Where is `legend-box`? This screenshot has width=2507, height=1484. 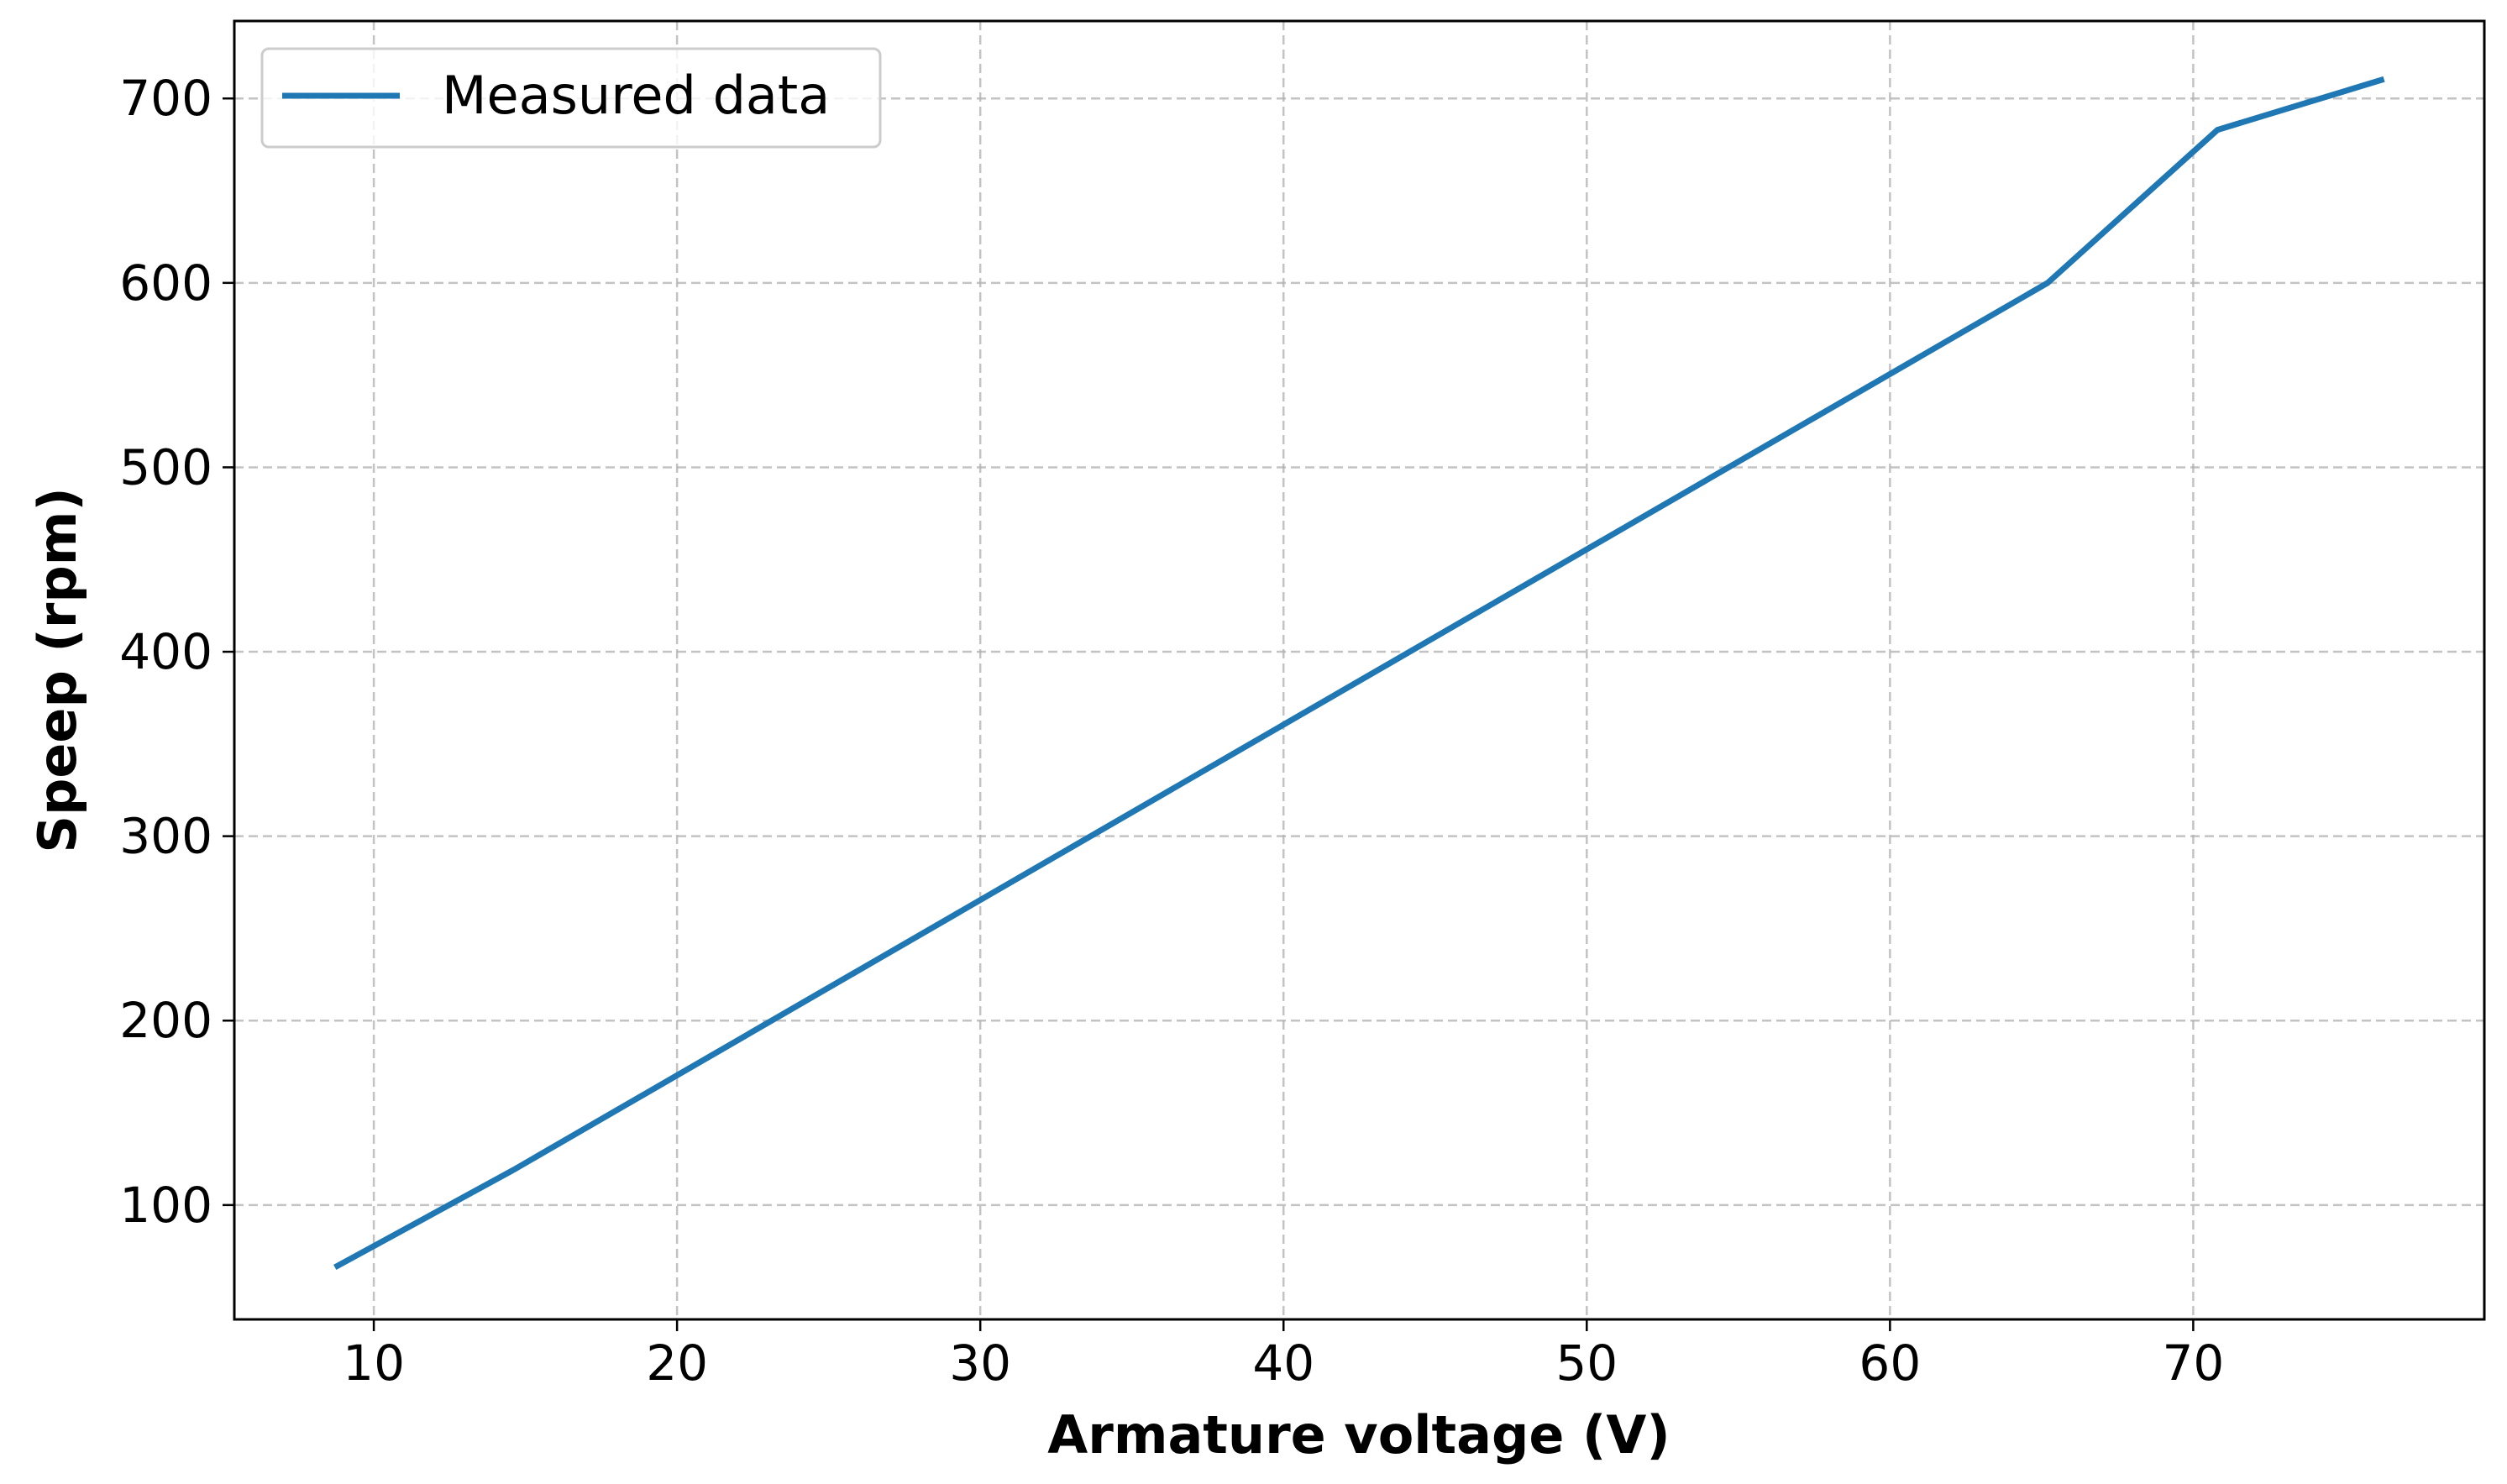 legend-box is located at coordinates (571, 98).